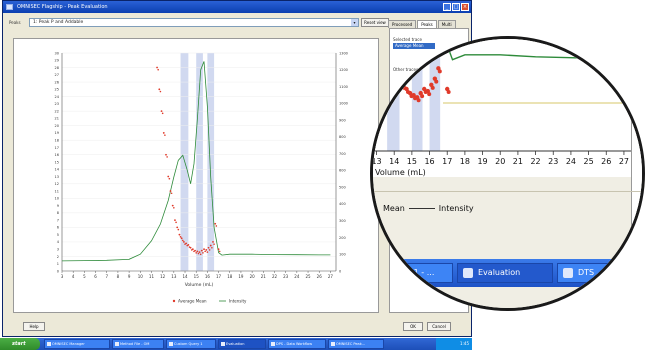  I want to click on taskbar-item-label: OMNISEC Manager, so click(68, 344).